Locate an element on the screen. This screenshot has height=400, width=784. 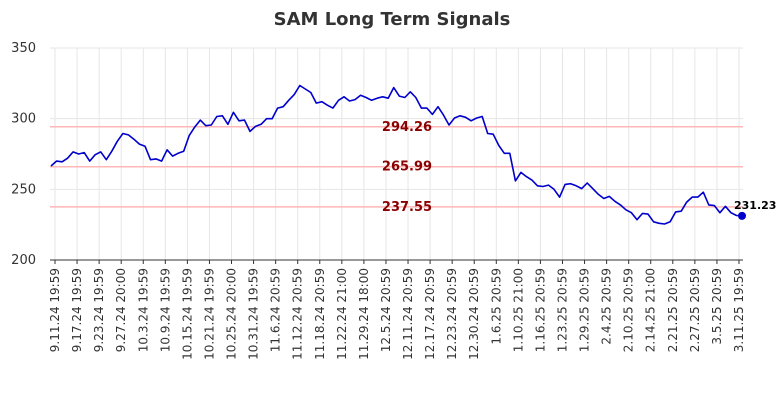
y-tick-label: 200 is located at coordinates (23, 260).